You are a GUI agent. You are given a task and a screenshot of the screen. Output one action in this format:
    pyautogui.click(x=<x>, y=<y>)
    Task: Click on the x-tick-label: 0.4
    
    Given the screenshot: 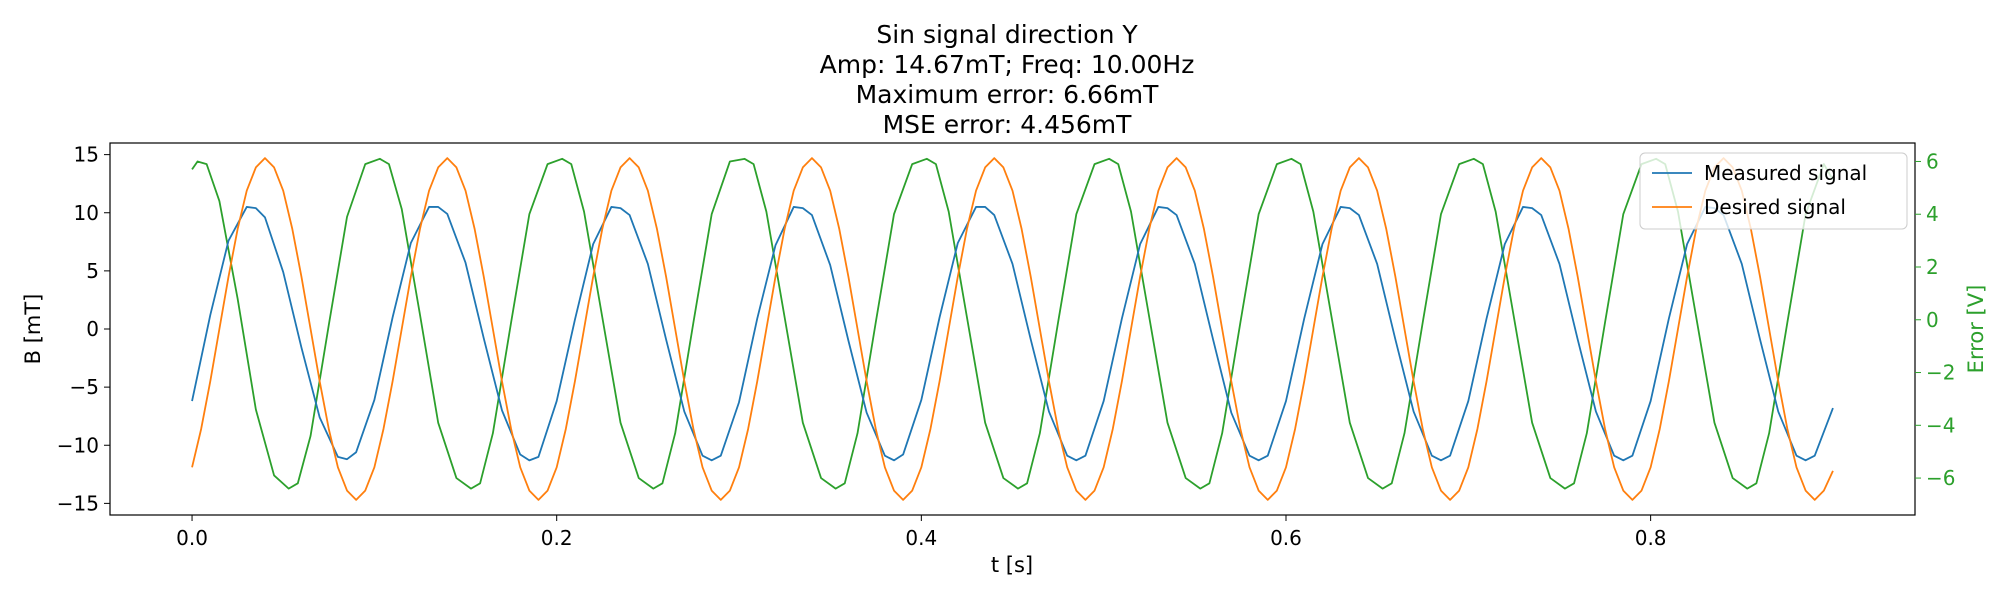 What is the action you would take?
    pyautogui.click(x=921, y=538)
    